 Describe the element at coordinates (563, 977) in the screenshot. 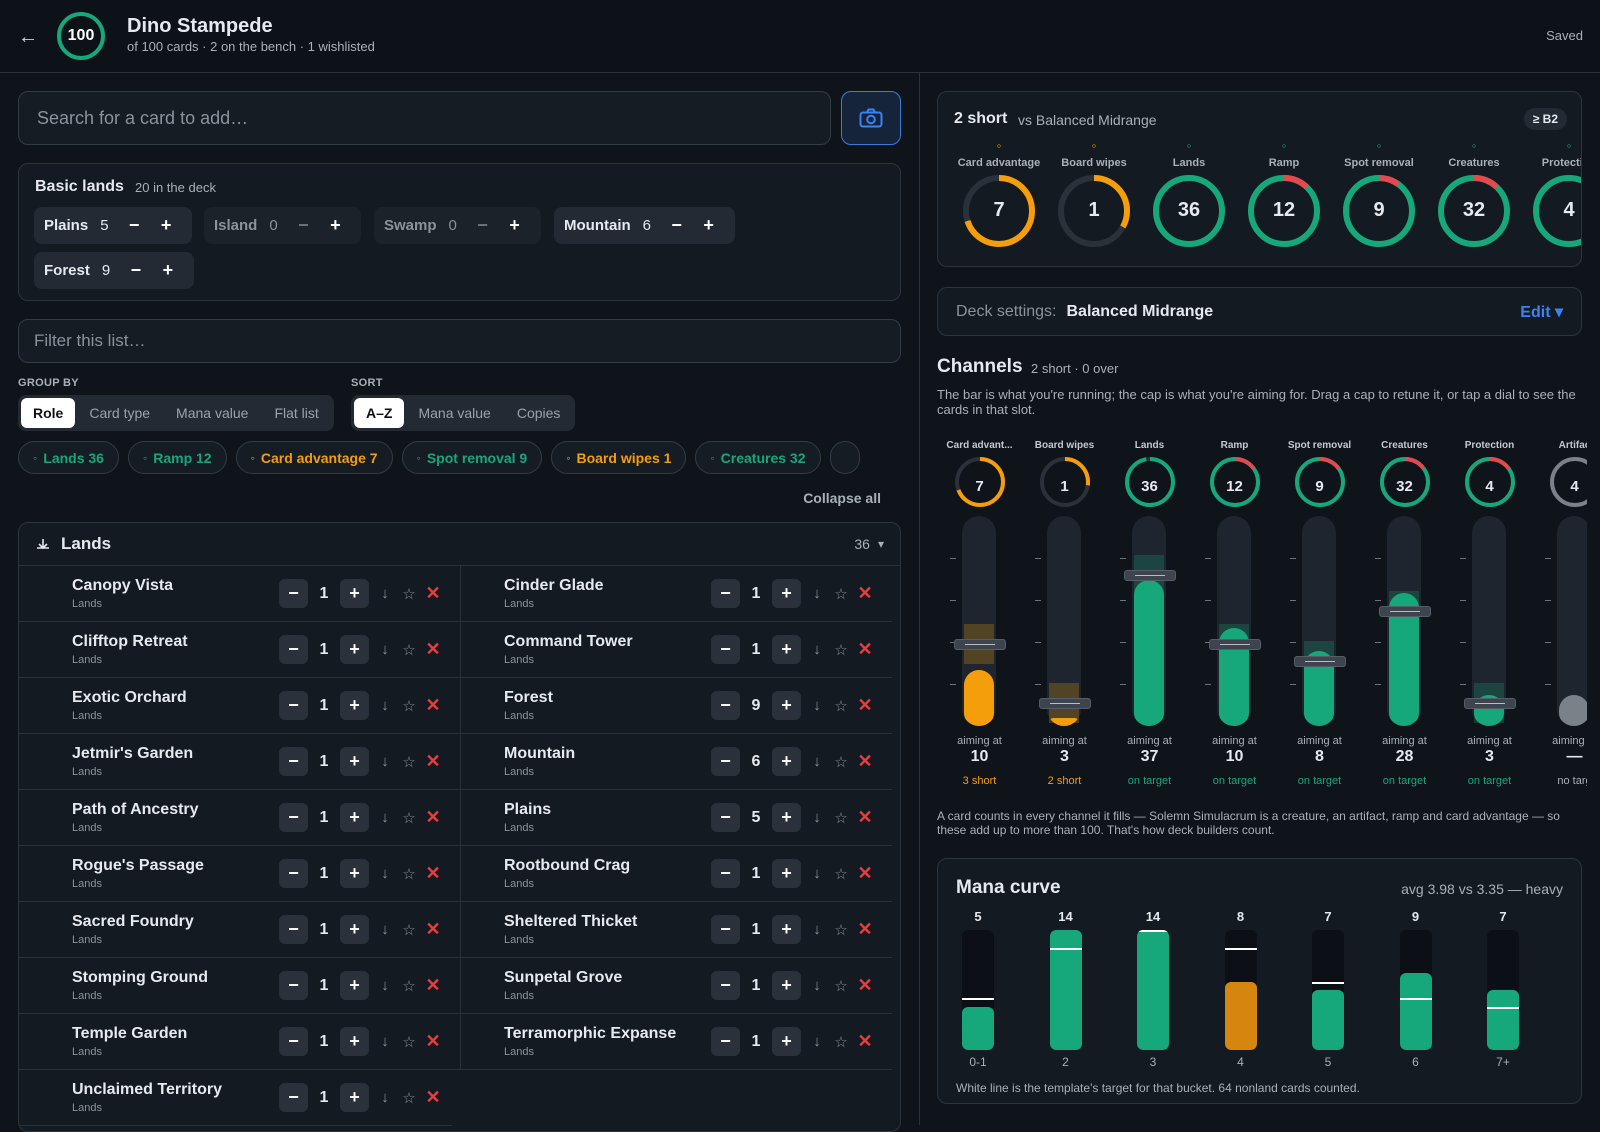

I see `card-name: Sunpetal Grove` at that location.